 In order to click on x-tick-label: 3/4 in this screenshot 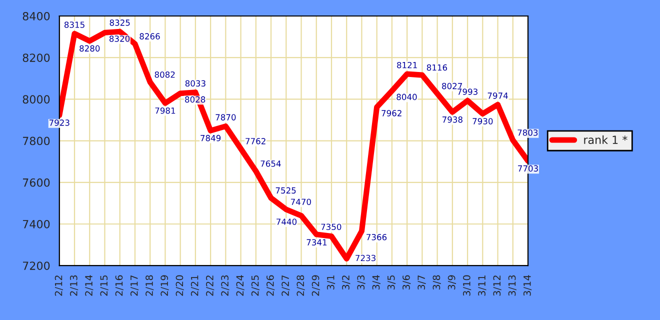, I will do `click(376, 282)`.